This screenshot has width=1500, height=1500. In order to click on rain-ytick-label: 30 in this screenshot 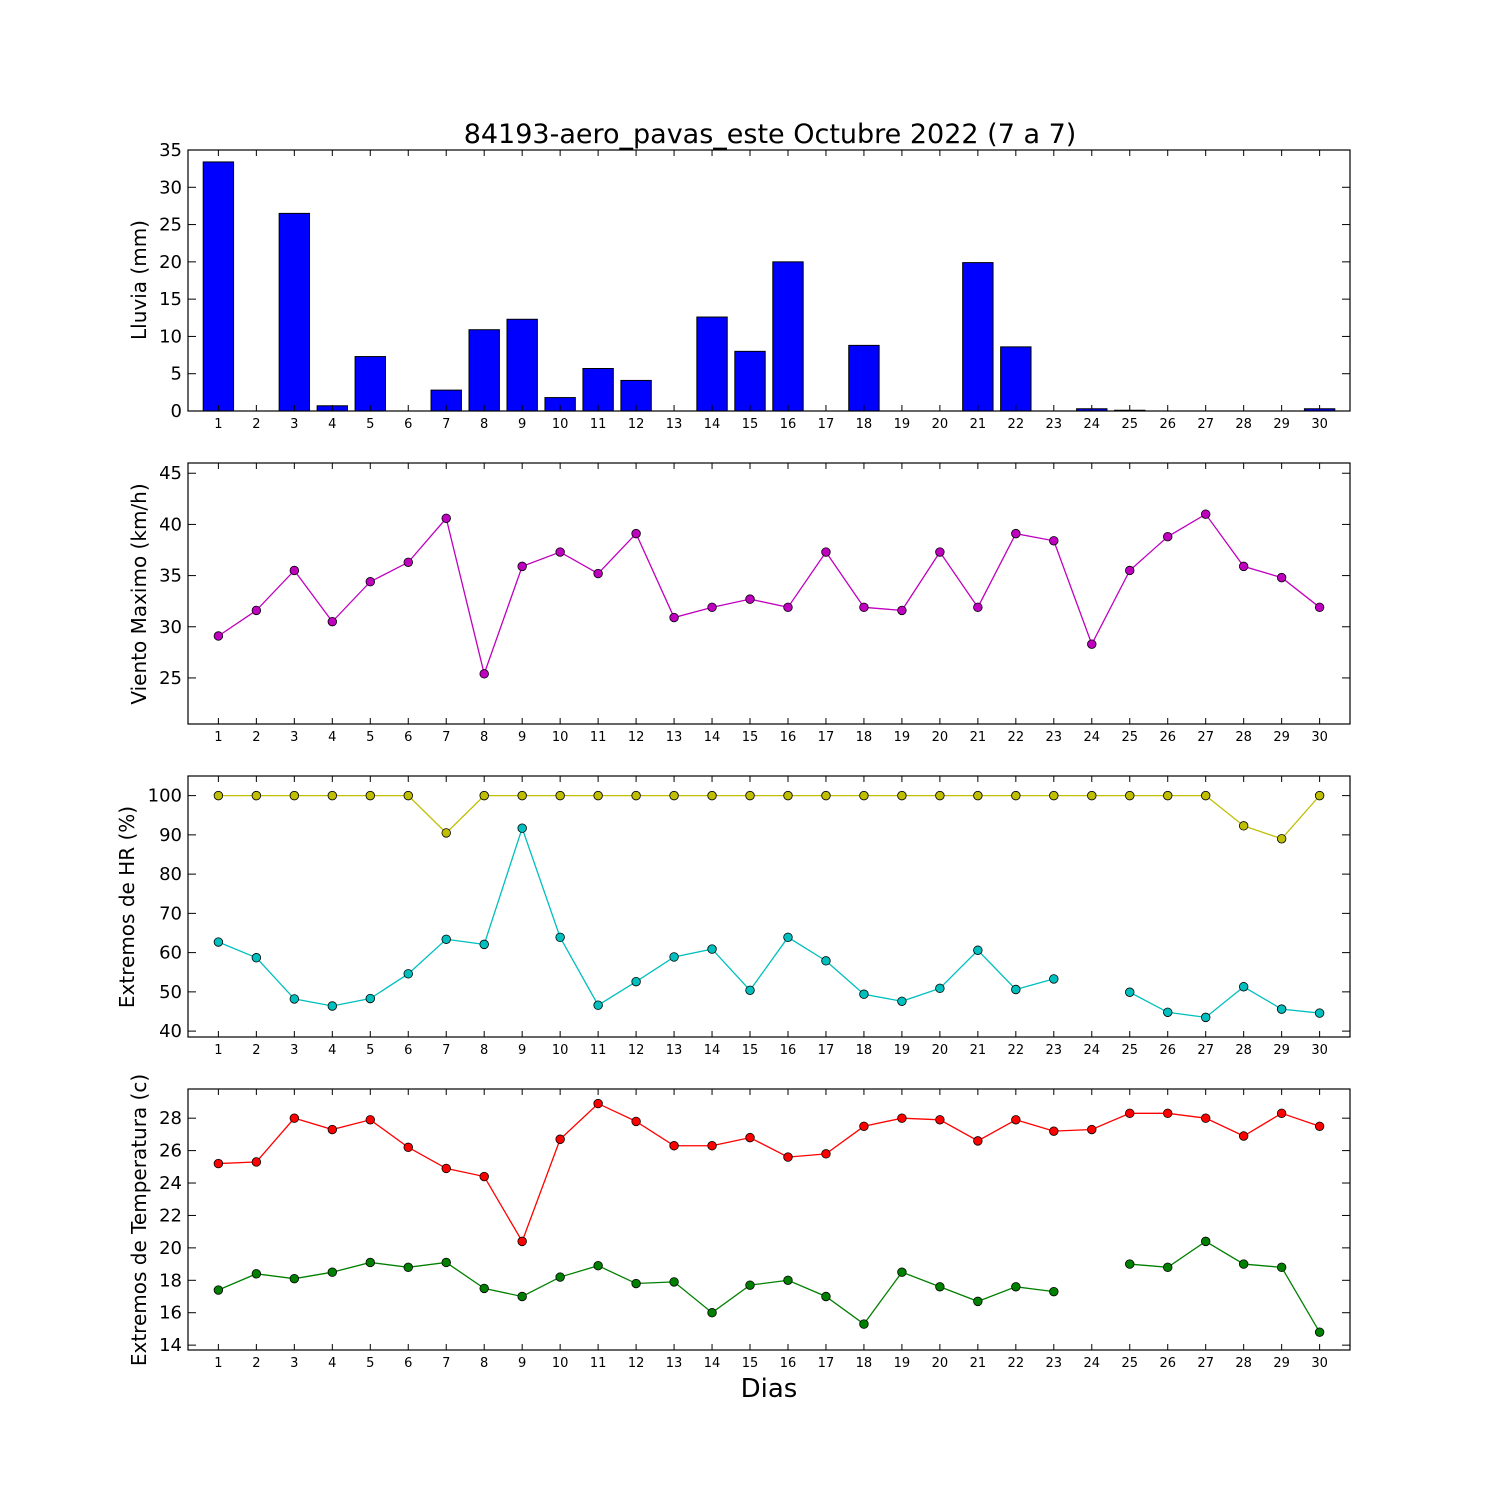, I will do `click(170, 187)`.